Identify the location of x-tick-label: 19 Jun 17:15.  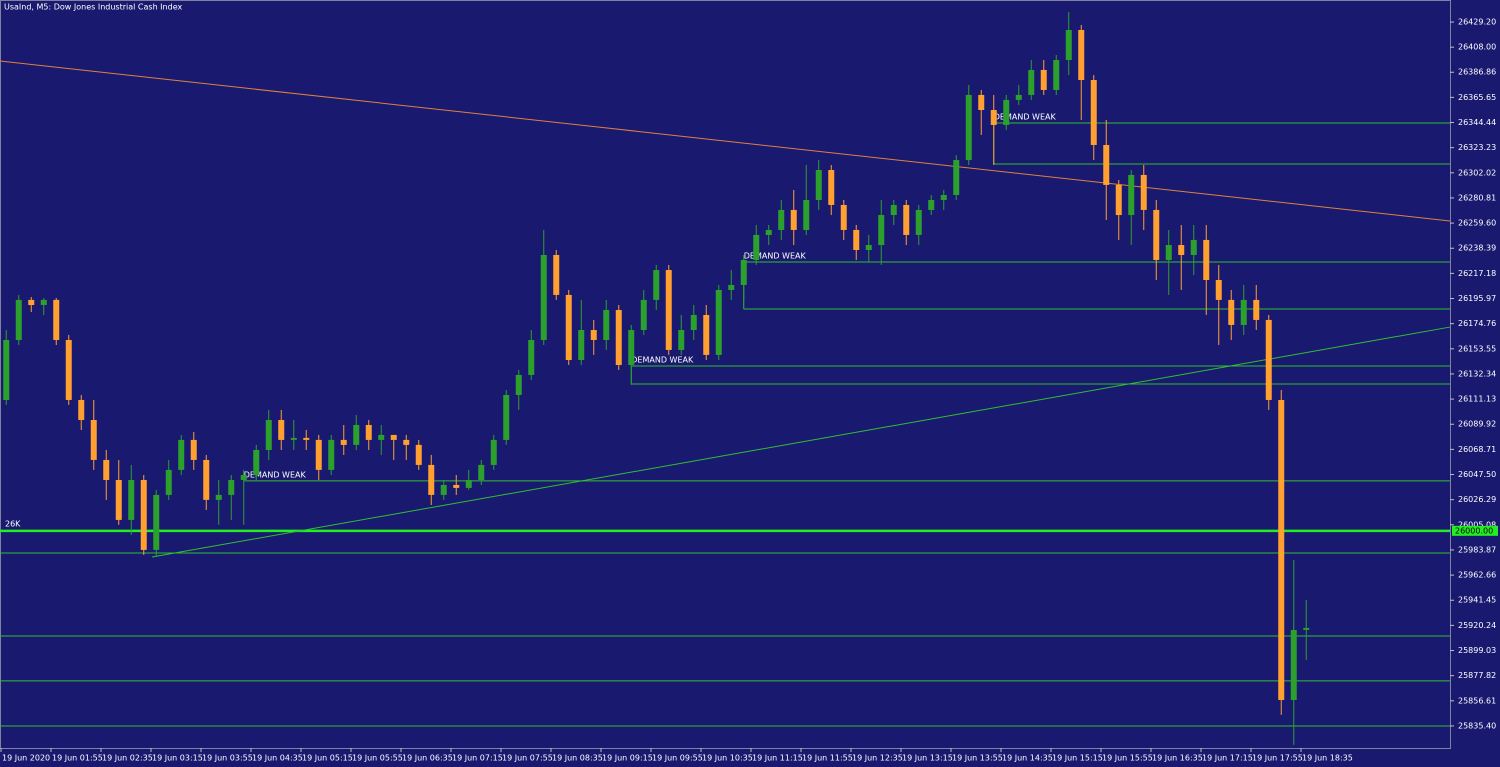
(1227, 758).